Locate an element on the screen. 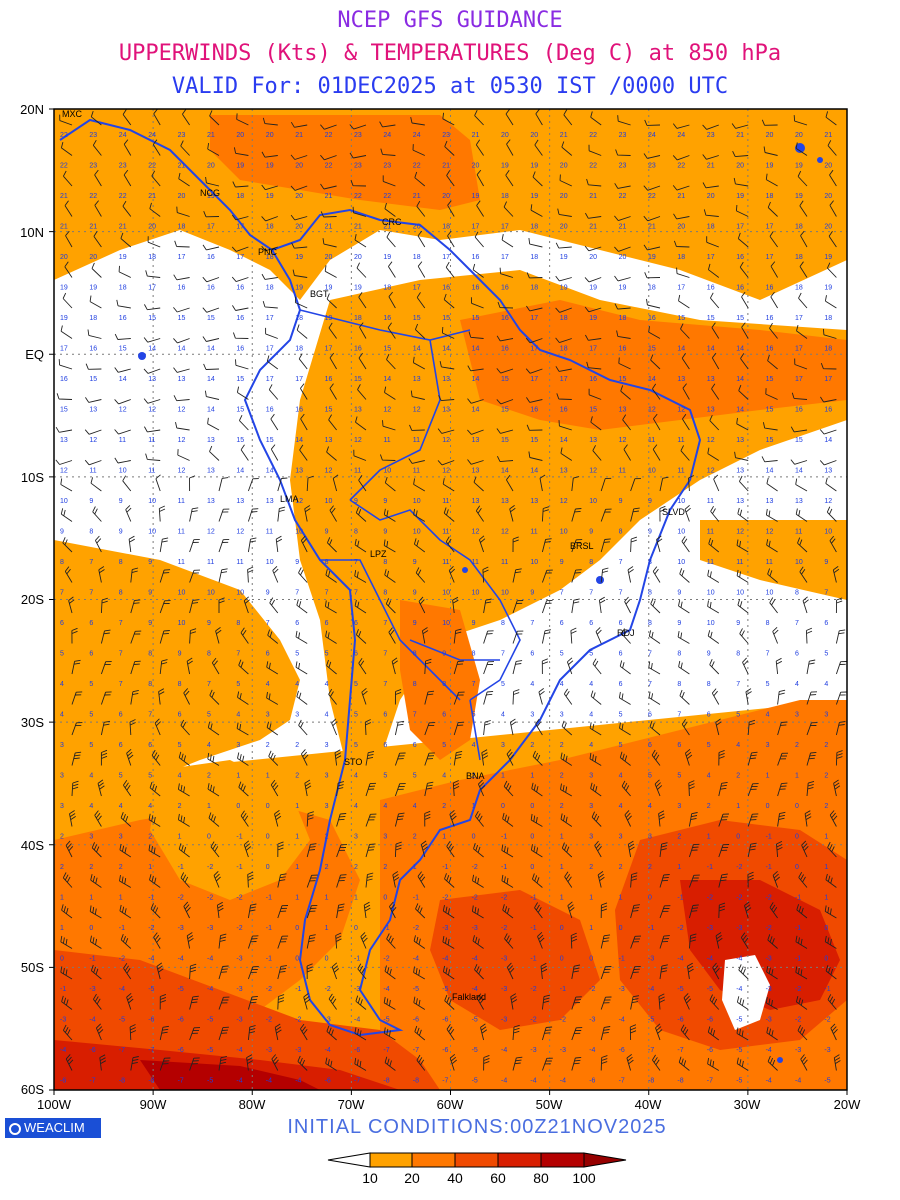 The image size is (900, 1200). temperature-value: -5 is located at coordinates (475, 1020).